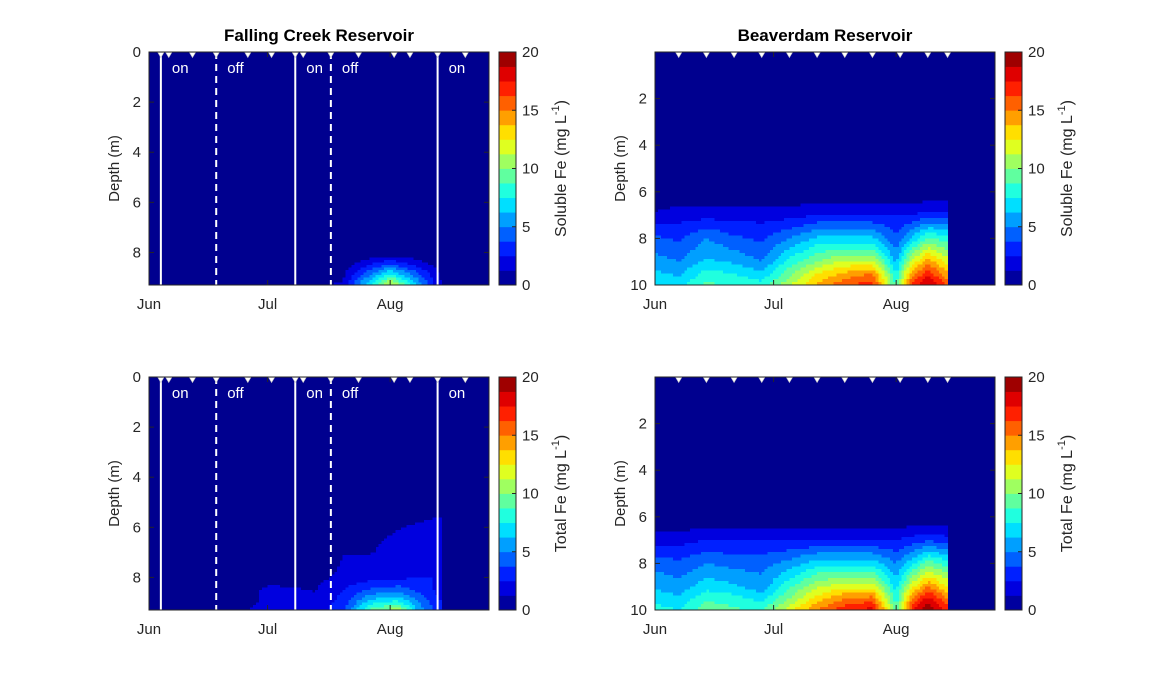  What do you see at coordinates (825, 35) in the screenshot?
I see `subplot-title: Beaverdam Reservoir` at bounding box center [825, 35].